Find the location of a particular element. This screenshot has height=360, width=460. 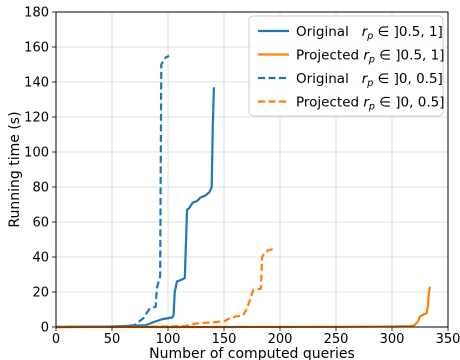

x-tick-label: 100 is located at coordinates (168, 339).